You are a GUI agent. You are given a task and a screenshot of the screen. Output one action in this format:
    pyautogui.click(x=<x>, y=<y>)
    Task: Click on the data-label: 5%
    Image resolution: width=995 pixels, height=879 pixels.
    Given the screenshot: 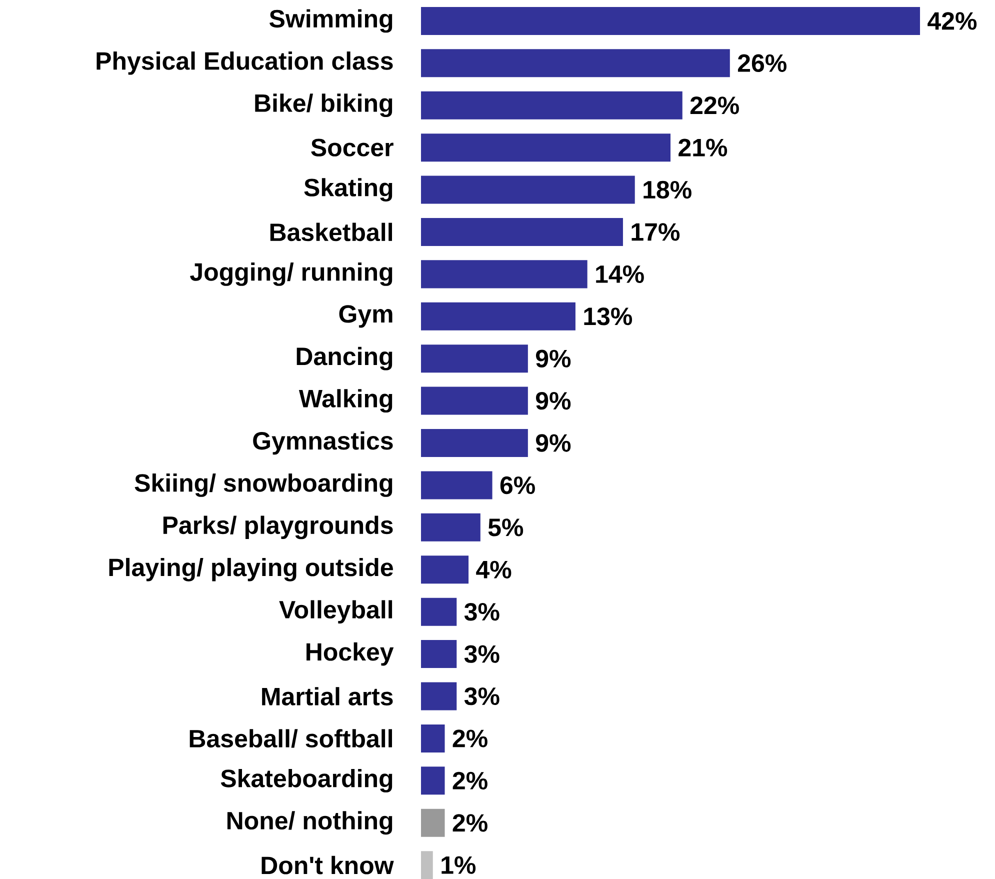 What is the action you would take?
    pyautogui.click(x=506, y=527)
    